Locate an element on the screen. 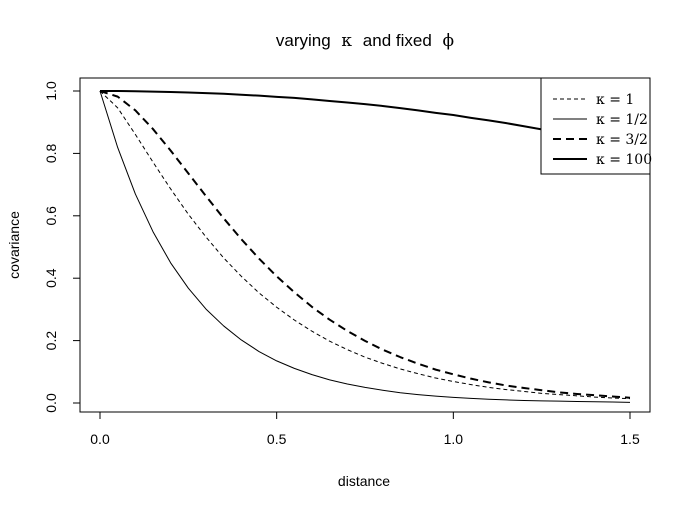 The height and width of the screenshot is (511, 691). x-tick-label-2: 1.0 is located at coordinates (454, 439).